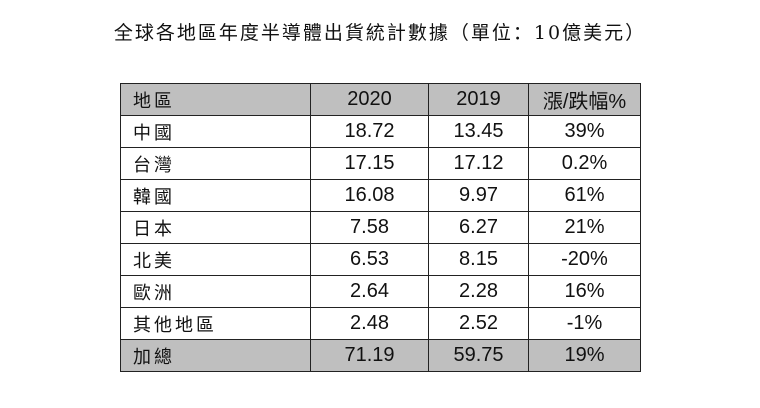 This screenshot has width=760, height=408. I want to click on value-2020-cell: 7.58, so click(369, 227).